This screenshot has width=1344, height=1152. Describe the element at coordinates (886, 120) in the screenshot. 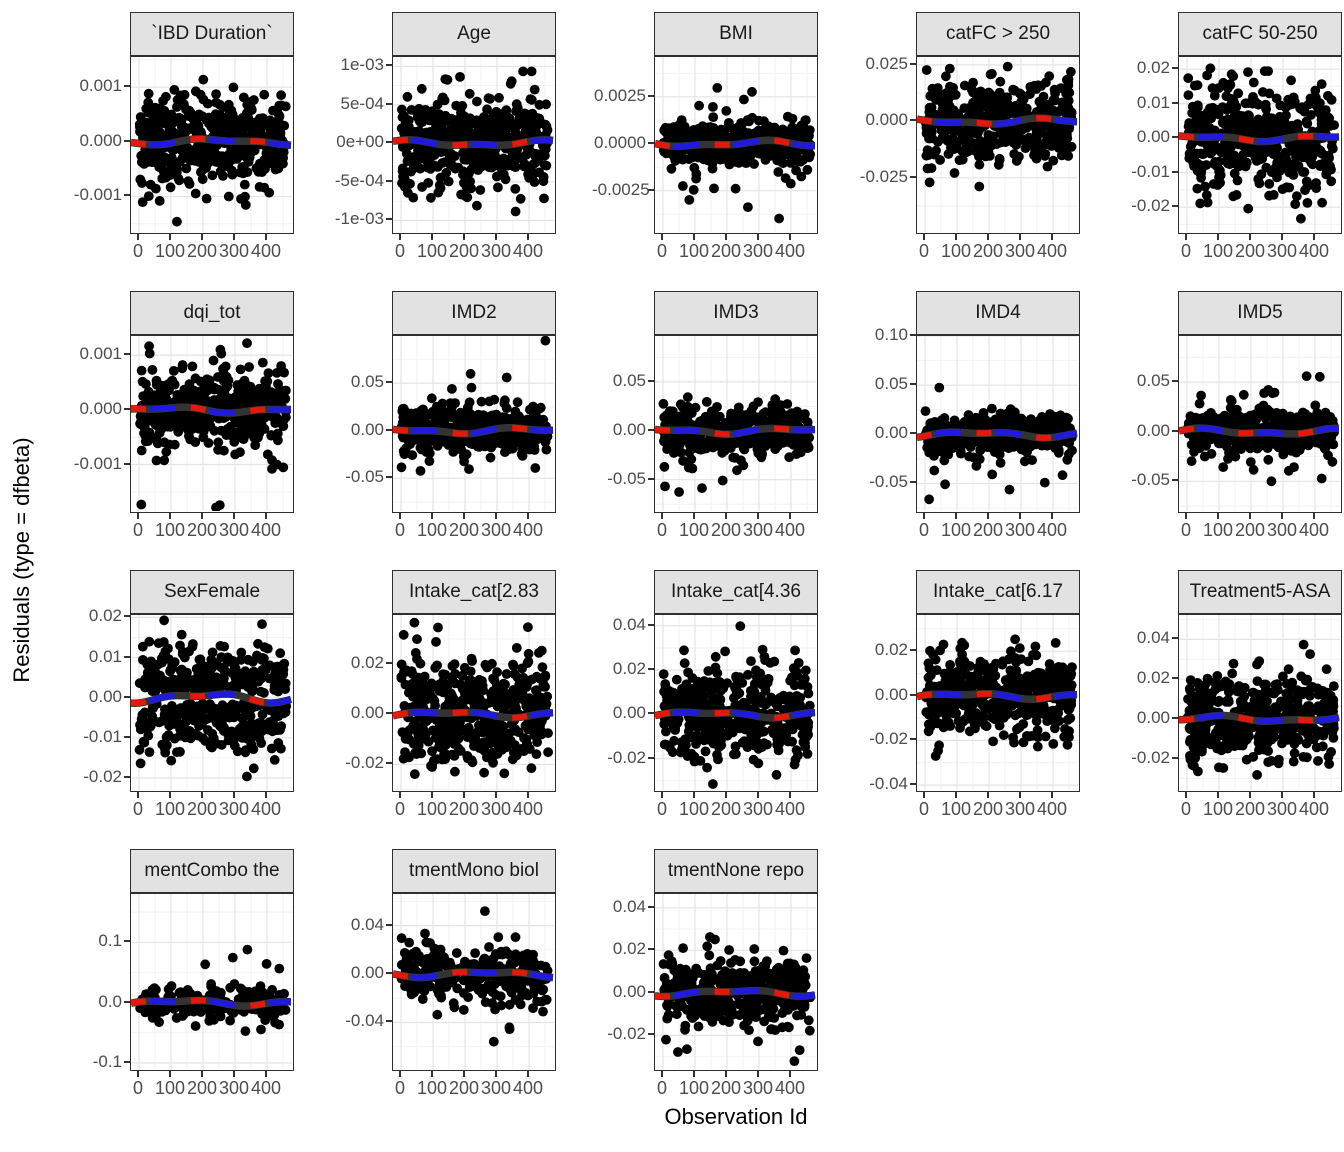

I see `y-tick-label: 0.000` at that location.